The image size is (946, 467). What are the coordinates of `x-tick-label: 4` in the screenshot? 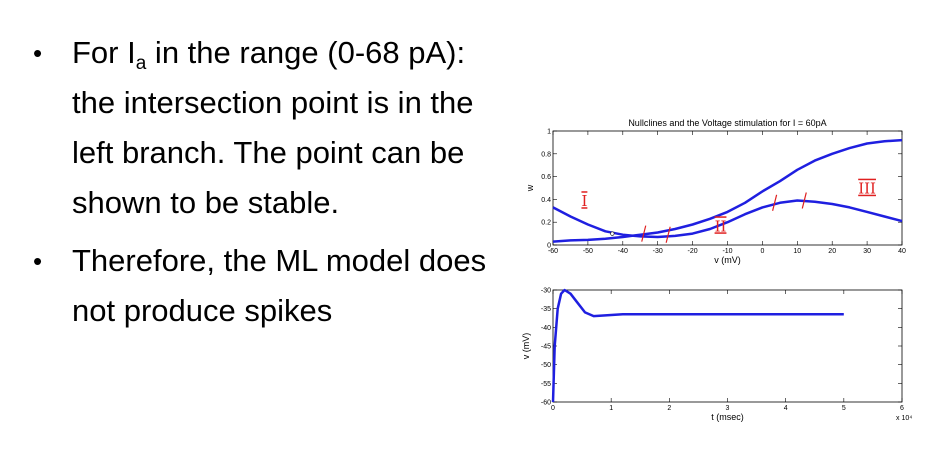 It's located at (786, 408).